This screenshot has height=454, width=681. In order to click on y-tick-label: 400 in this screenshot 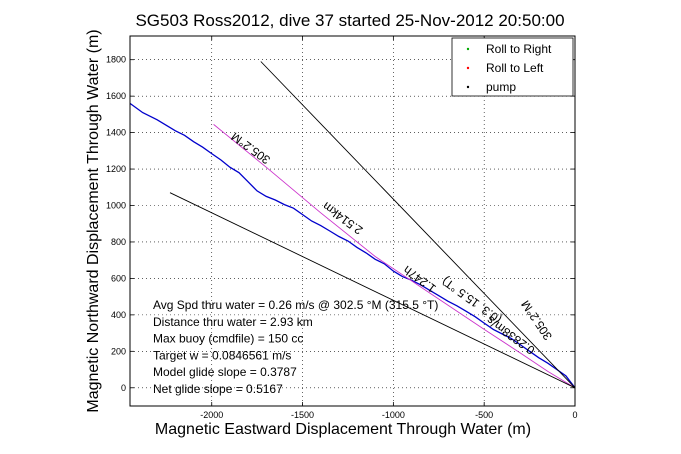, I will do `click(118, 315)`.